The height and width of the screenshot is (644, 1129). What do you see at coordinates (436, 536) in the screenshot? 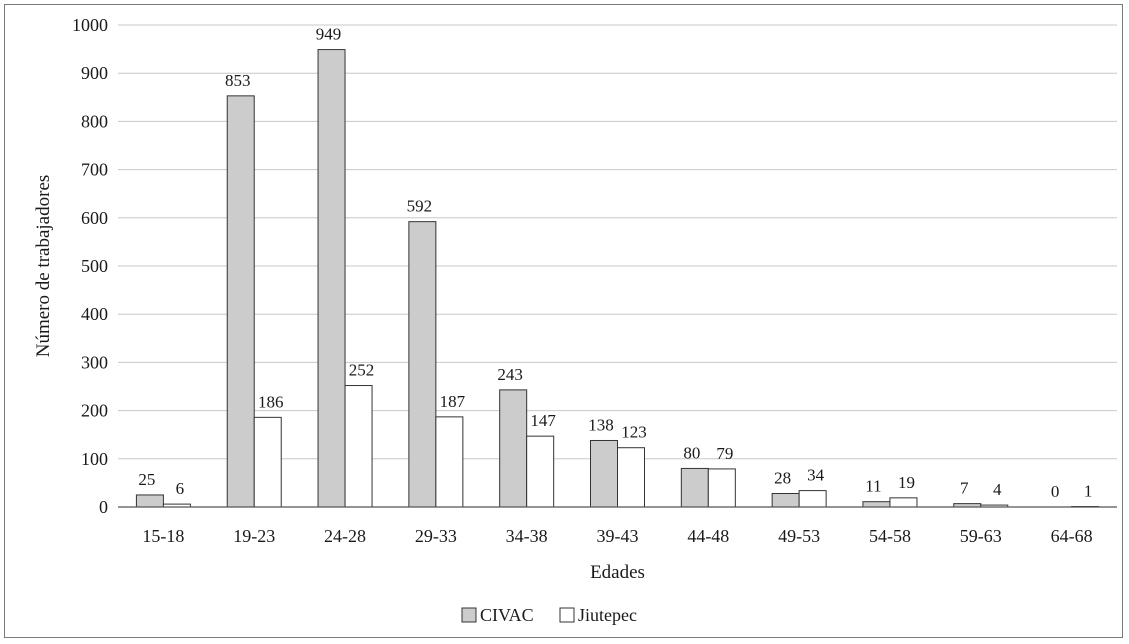
I see `x-tick-label: 29-33` at bounding box center [436, 536].